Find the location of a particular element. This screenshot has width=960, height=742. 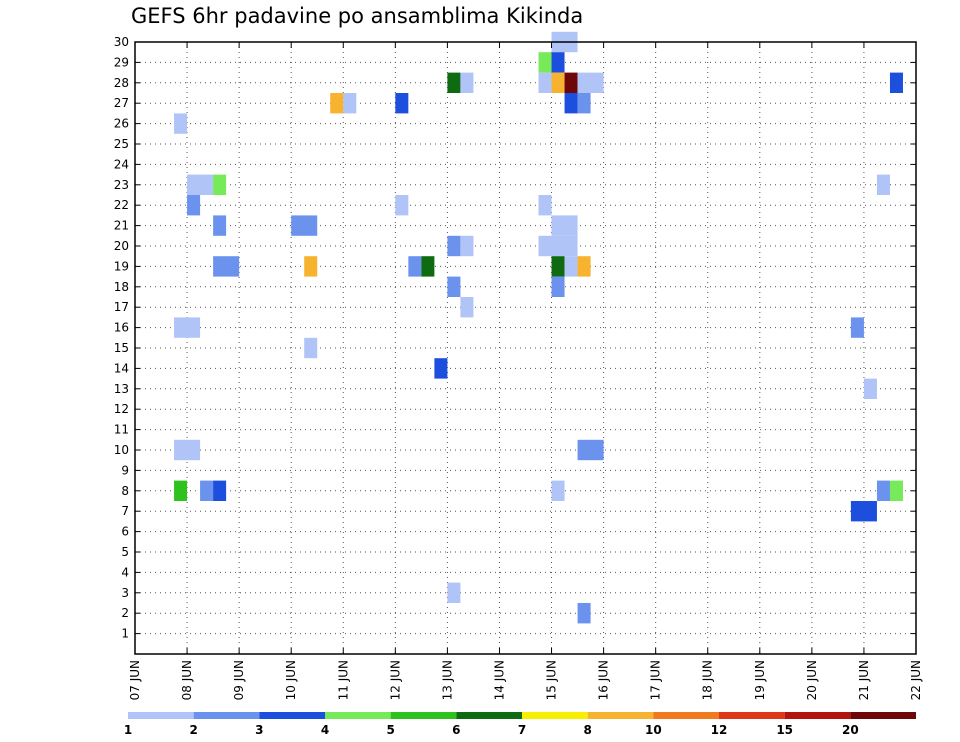

chart-title: GEFS 6hr padavine po ansamblima Kikinda is located at coordinates (357, 16).